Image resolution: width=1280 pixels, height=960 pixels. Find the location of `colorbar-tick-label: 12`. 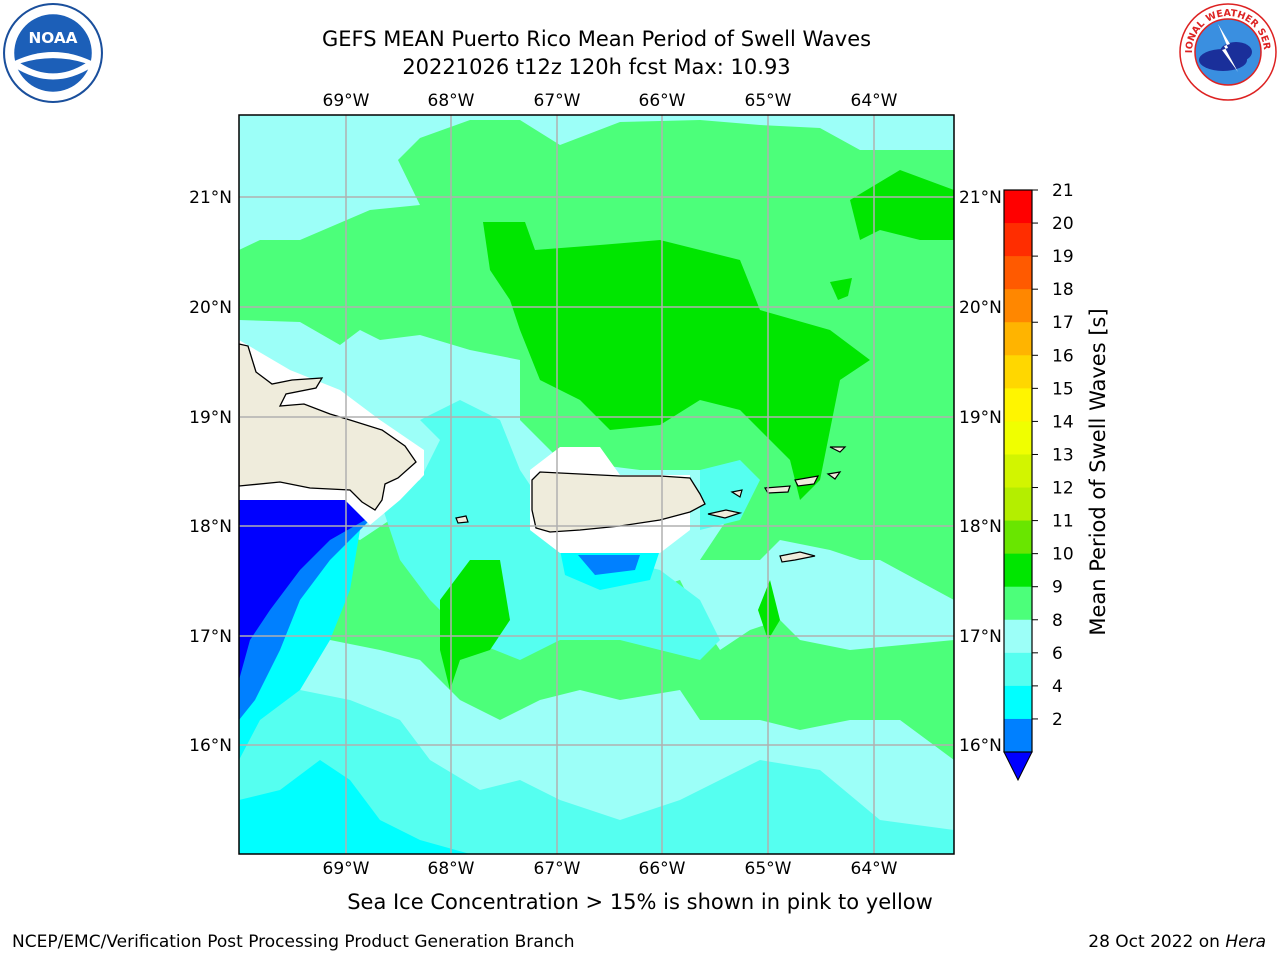

colorbar-tick-label: 12 is located at coordinates (1063, 489).